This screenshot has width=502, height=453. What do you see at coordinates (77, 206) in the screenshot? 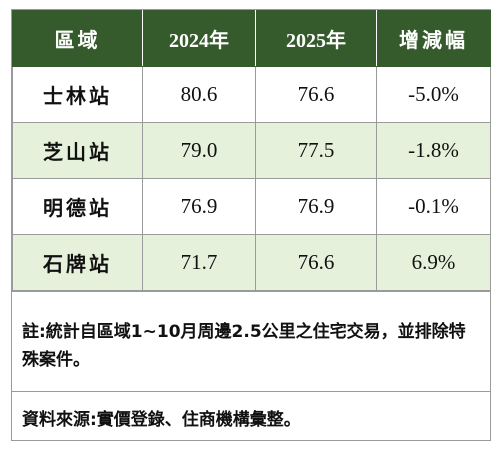
I see `station-cell: 明德站` at bounding box center [77, 206].